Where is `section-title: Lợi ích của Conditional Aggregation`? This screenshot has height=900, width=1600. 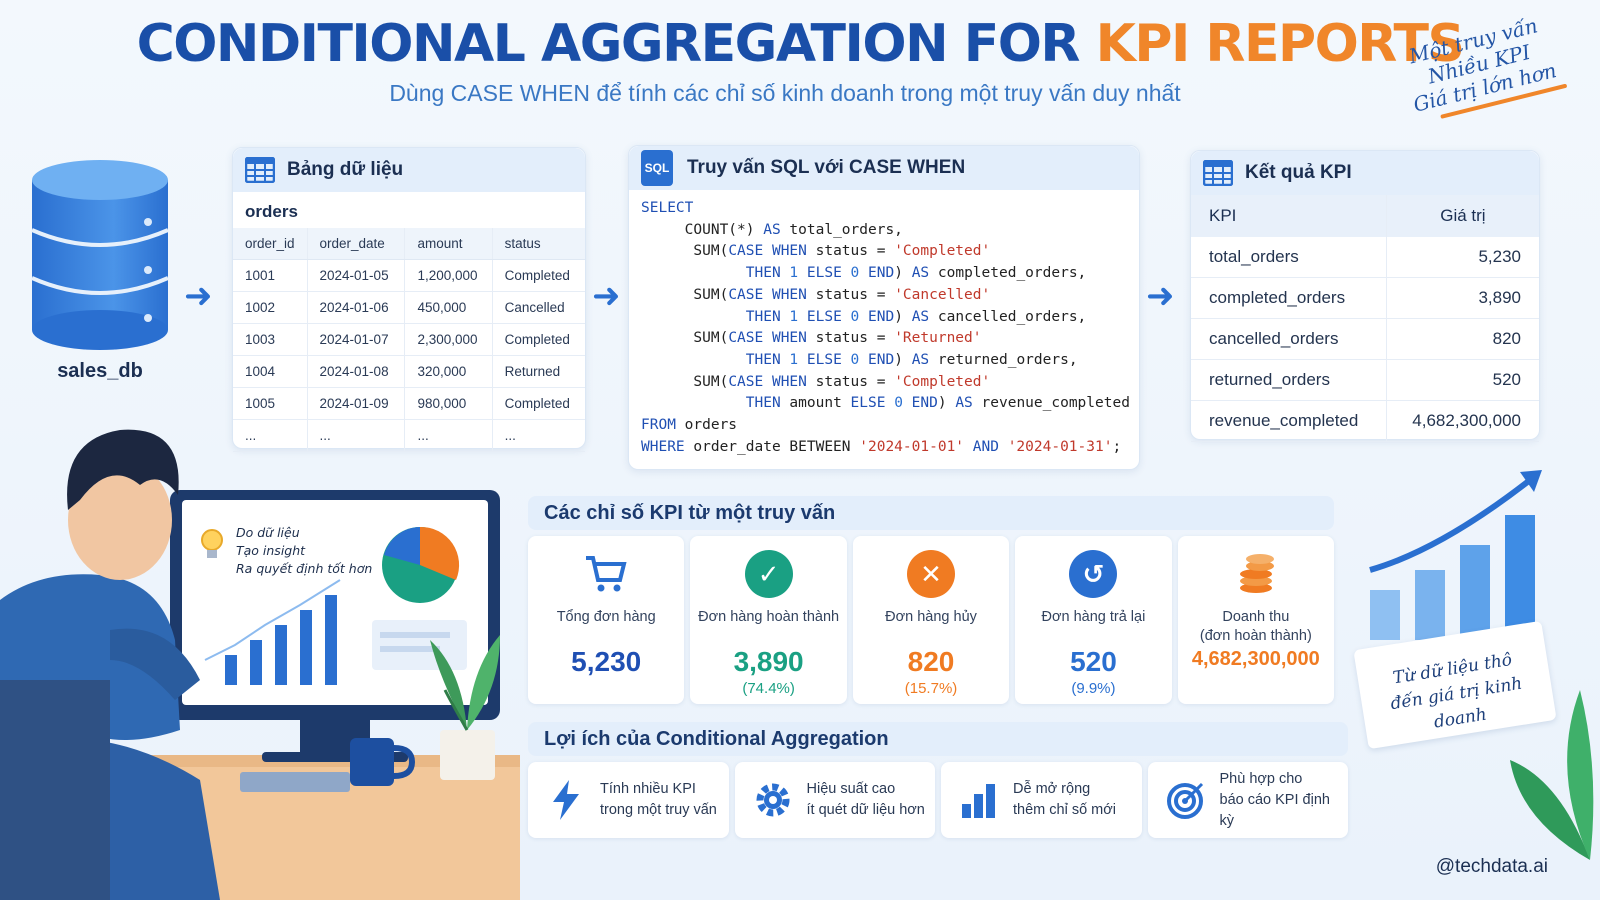 section-title: Lợi ích của Conditional Aggregation is located at coordinates (938, 739).